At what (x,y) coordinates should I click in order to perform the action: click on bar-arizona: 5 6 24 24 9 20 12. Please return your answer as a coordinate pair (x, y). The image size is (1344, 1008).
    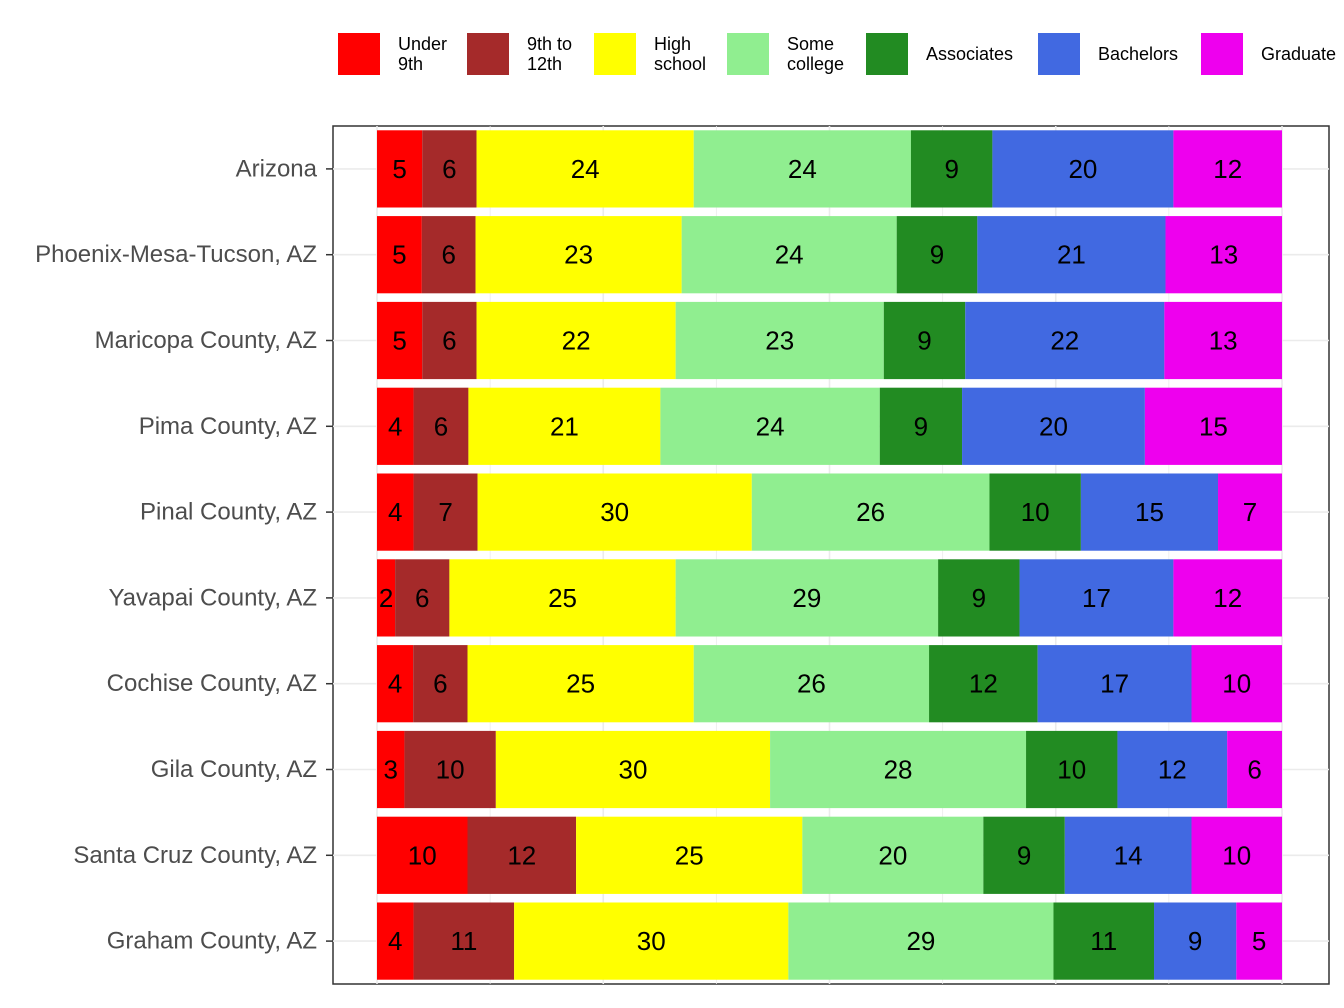
    Looking at the image, I should click on (829, 169).